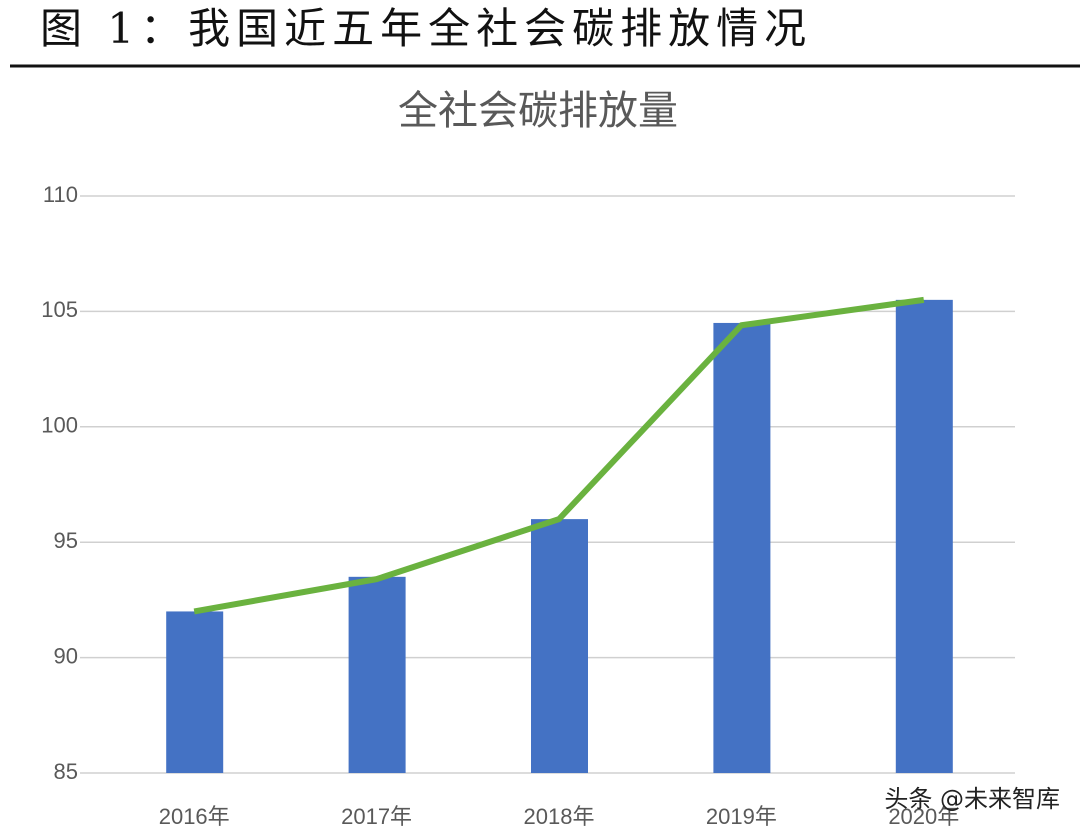 Image resolution: width=1080 pixels, height=838 pixels. What do you see at coordinates (59, 425) in the screenshot?
I see `y-tick-label: 100` at bounding box center [59, 425].